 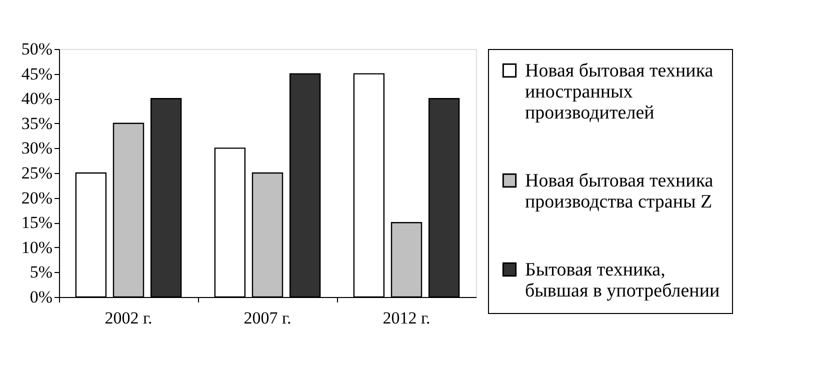 What do you see at coordinates (128, 318) in the screenshot?
I see `x-tick-label: 2002 г.` at bounding box center [128, 318].